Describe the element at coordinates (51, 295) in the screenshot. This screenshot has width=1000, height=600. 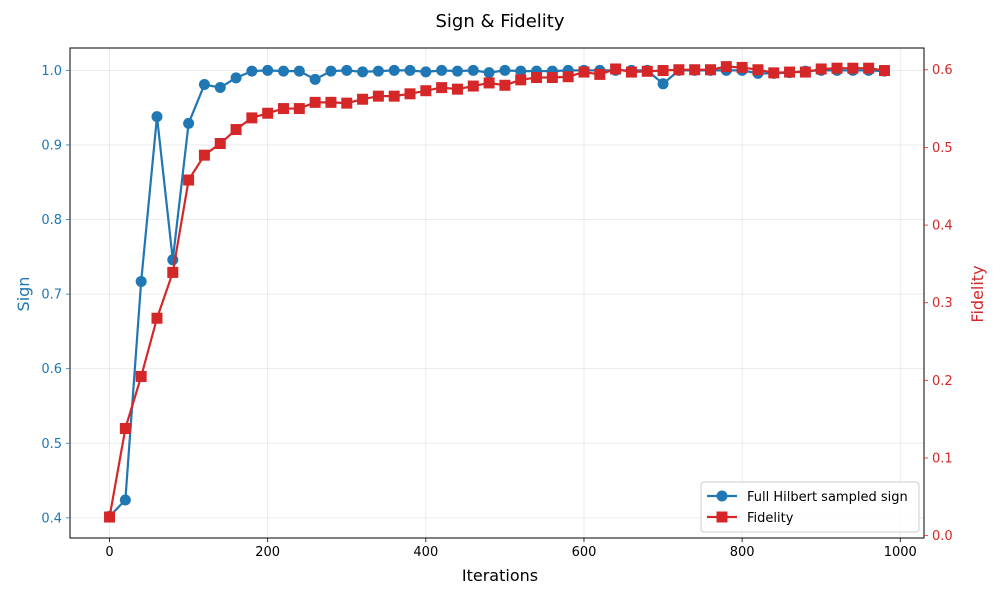
I see `y-left-tick-label: 0.7` at that location.